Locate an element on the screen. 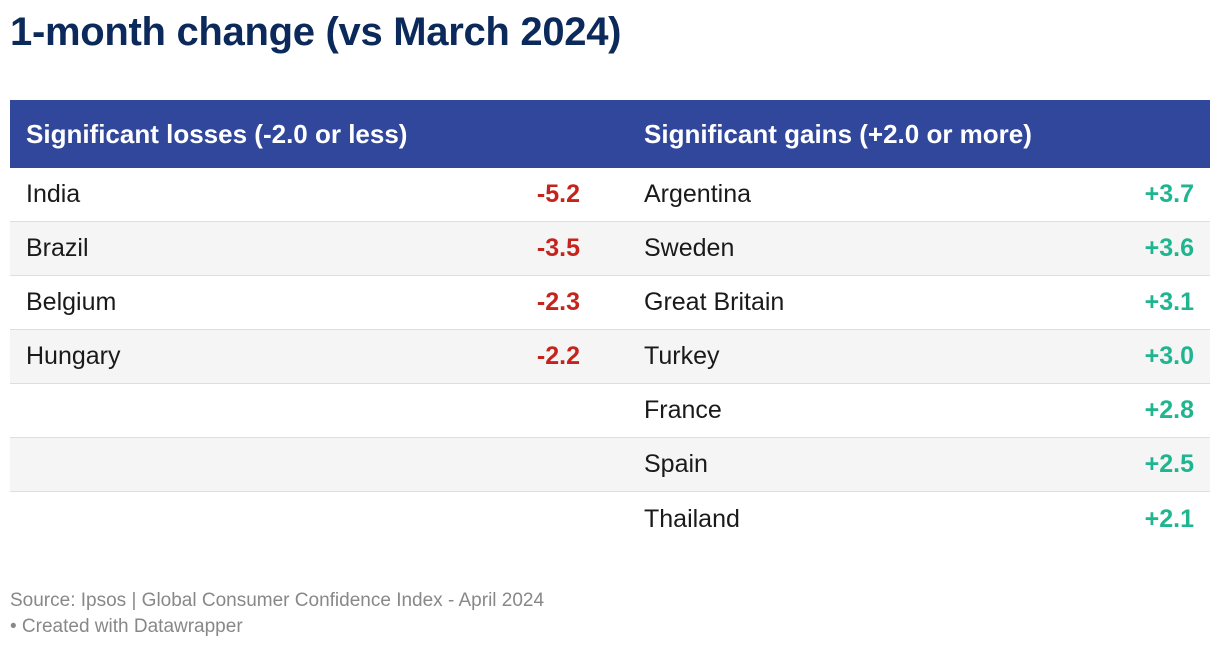 This screenshot has height=650, width=1220. loss-country: Hungary is located at coordinates (73, 356).